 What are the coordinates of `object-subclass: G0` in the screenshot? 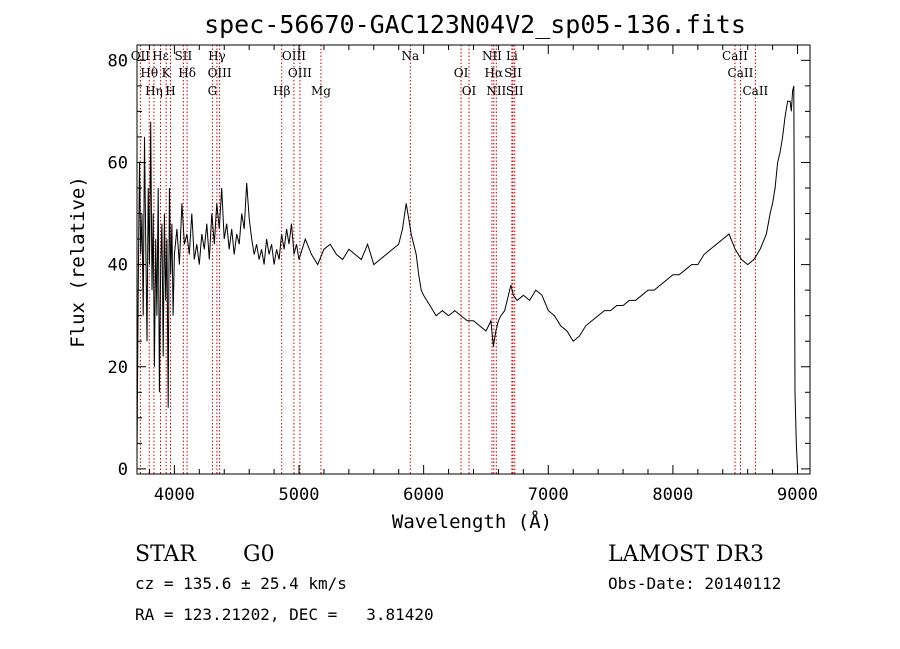 It's located at (259, 554).